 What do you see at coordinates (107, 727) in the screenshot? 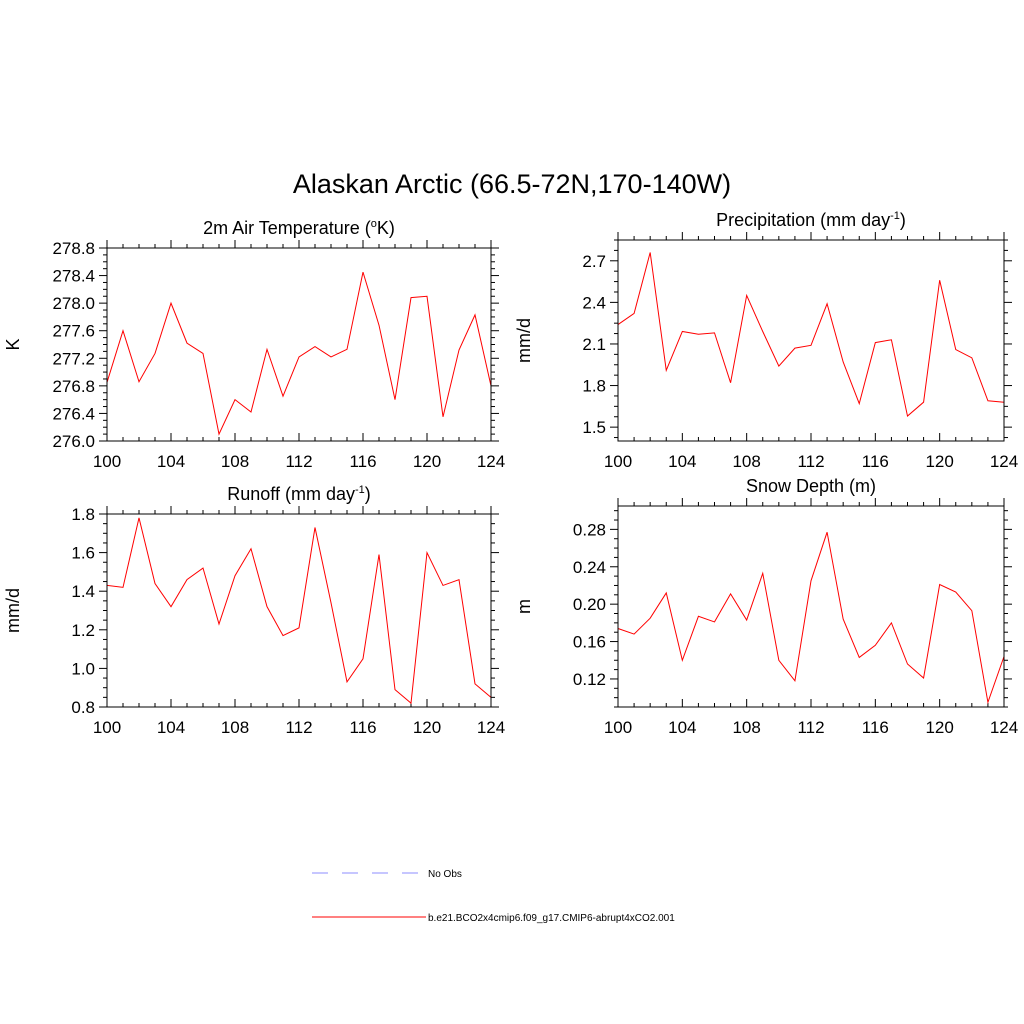
I see `runoff-xtick-label: 100` at bounding box center [107, 727].